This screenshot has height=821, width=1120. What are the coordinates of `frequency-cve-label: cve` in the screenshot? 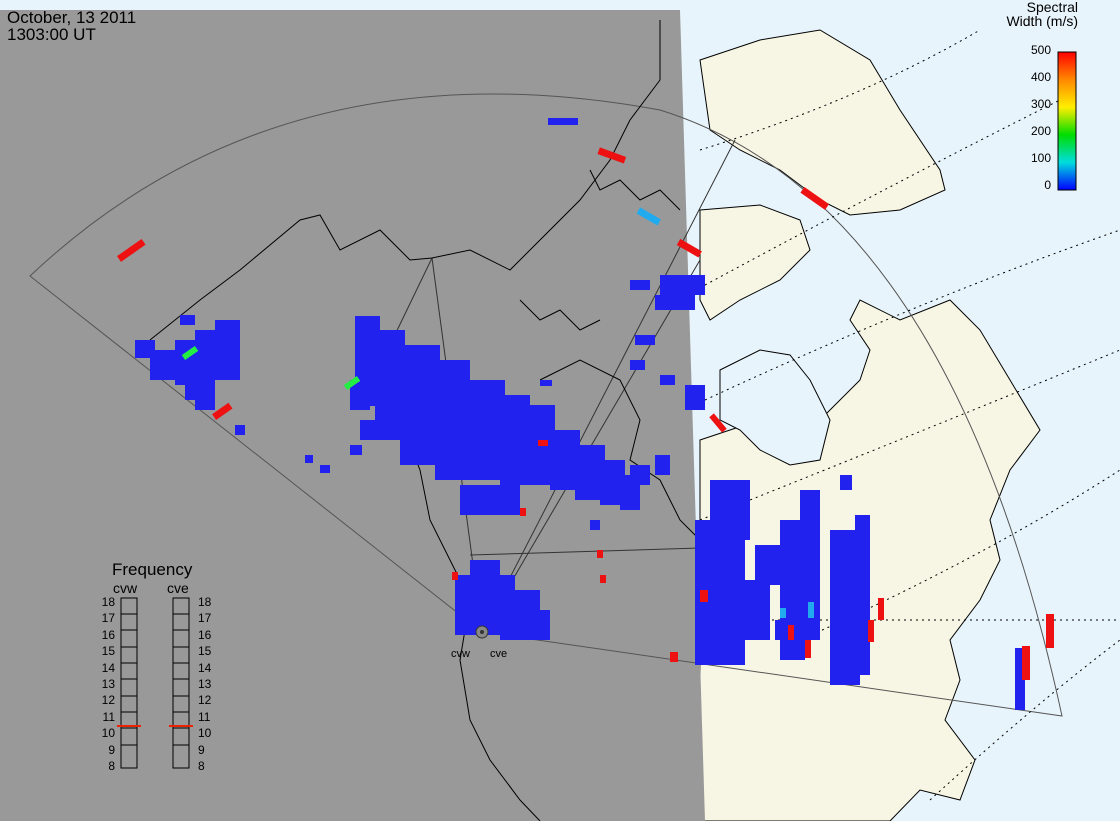 It's located at (178, 588).